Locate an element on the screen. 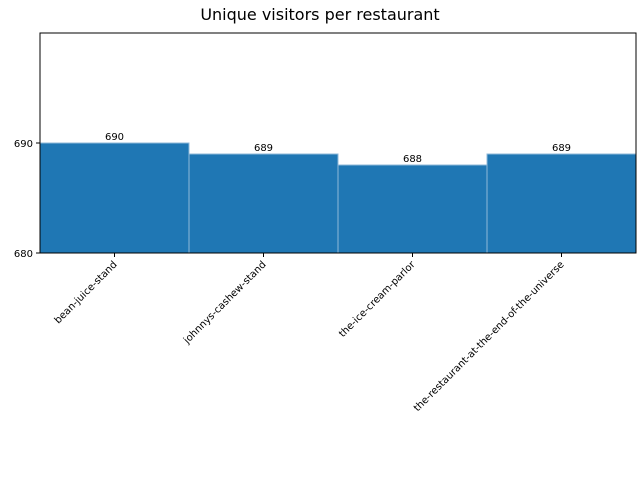 This screenshot has width=640, height=480. bar-the-restaurant-at-the-end-of-the-universe is located at coordinates (561, 203).